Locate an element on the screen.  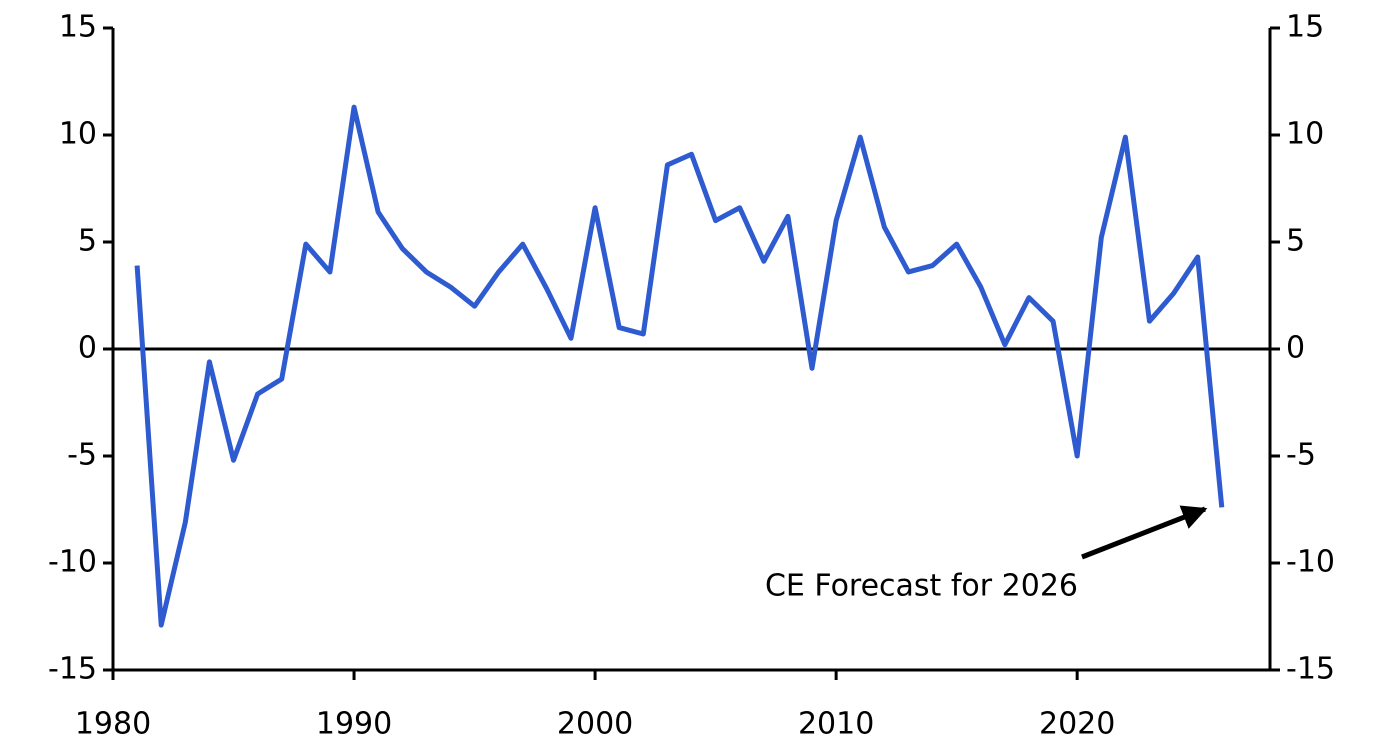
y2-tick-label: -10 is located at coordinates (1310, 562).